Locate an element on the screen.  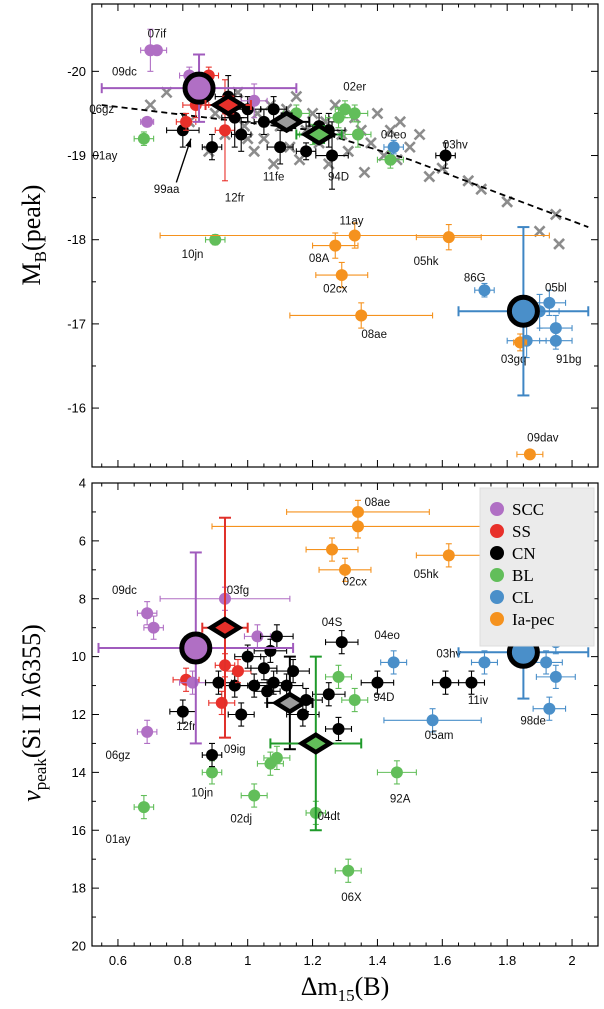
top-y-tick-label: -17 is located at coordinates (76, 323).